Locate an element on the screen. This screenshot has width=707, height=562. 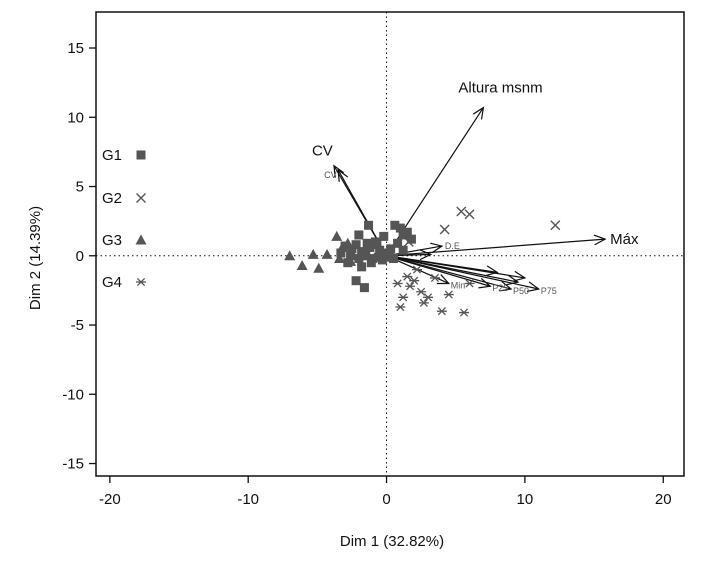
variable-label: Altura msnm is located at coordinates (500, 88).